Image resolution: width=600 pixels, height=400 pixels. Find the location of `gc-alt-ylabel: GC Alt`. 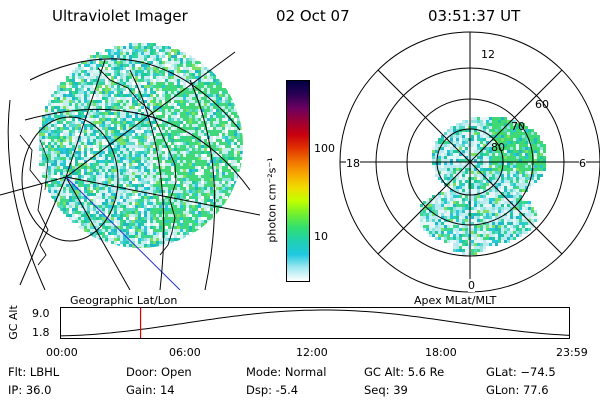

gc-alt-ylabel: GC Alt is located at coordinates (13, 322).